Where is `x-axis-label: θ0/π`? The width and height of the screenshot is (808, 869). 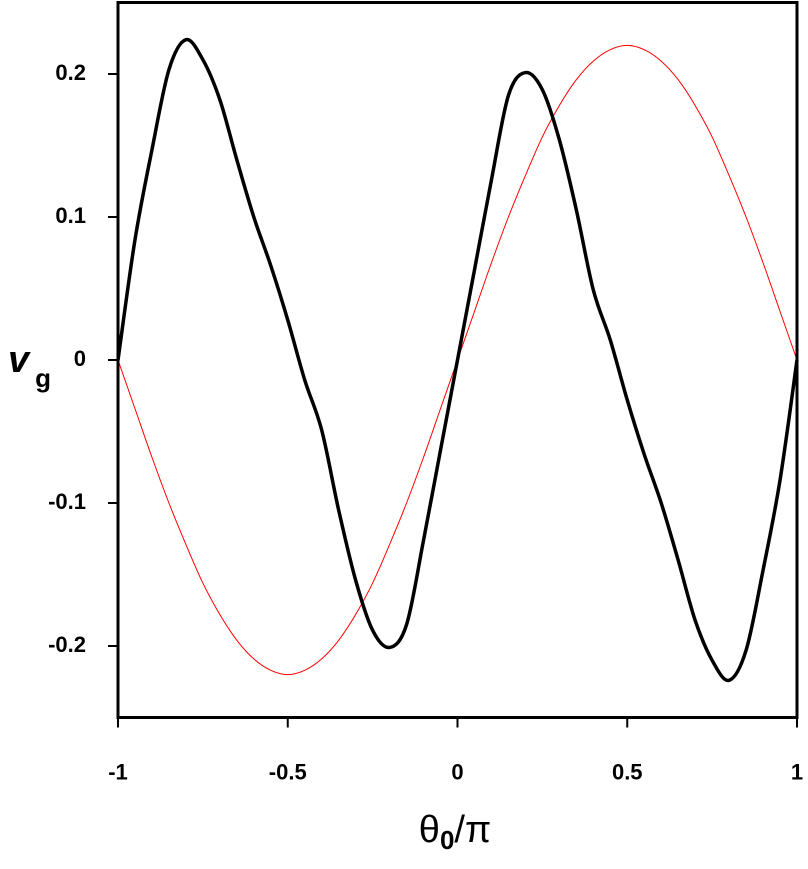
x-axis-label: θ0/π is located at coordinates (455, 832).